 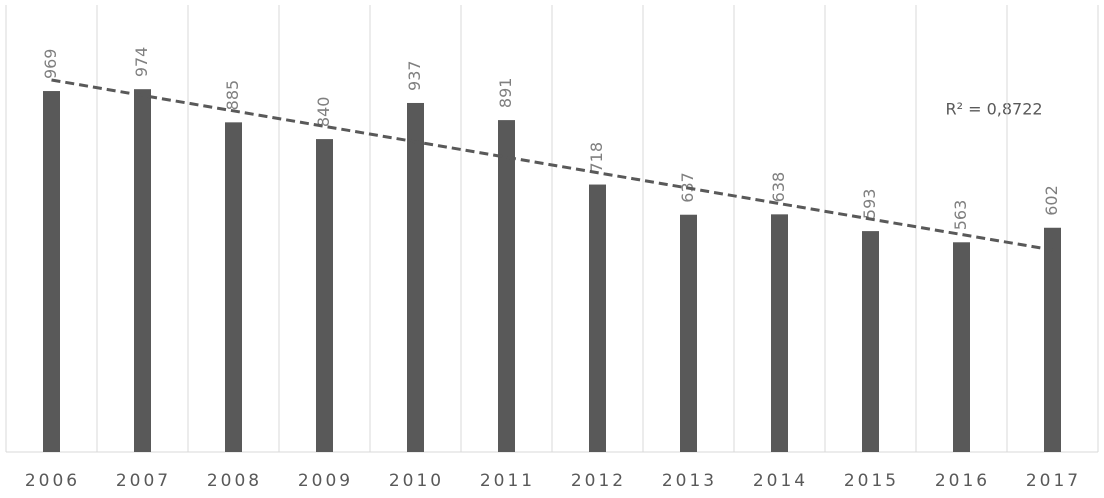 What do you see at coordinates (780, 481) in the screenshot?
I see `x-tick-label: 2014` at bounding box center [780, 481].